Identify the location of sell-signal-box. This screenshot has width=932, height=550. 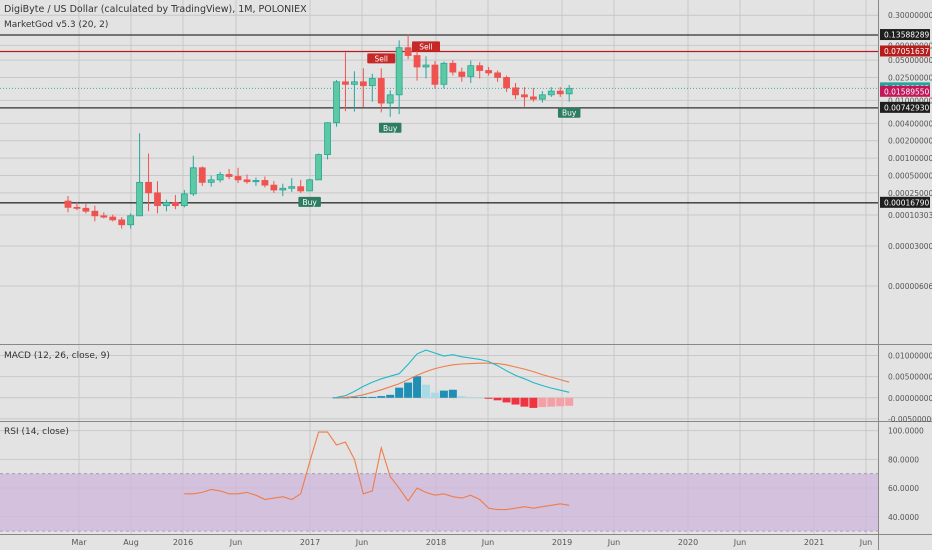
(426, 46).